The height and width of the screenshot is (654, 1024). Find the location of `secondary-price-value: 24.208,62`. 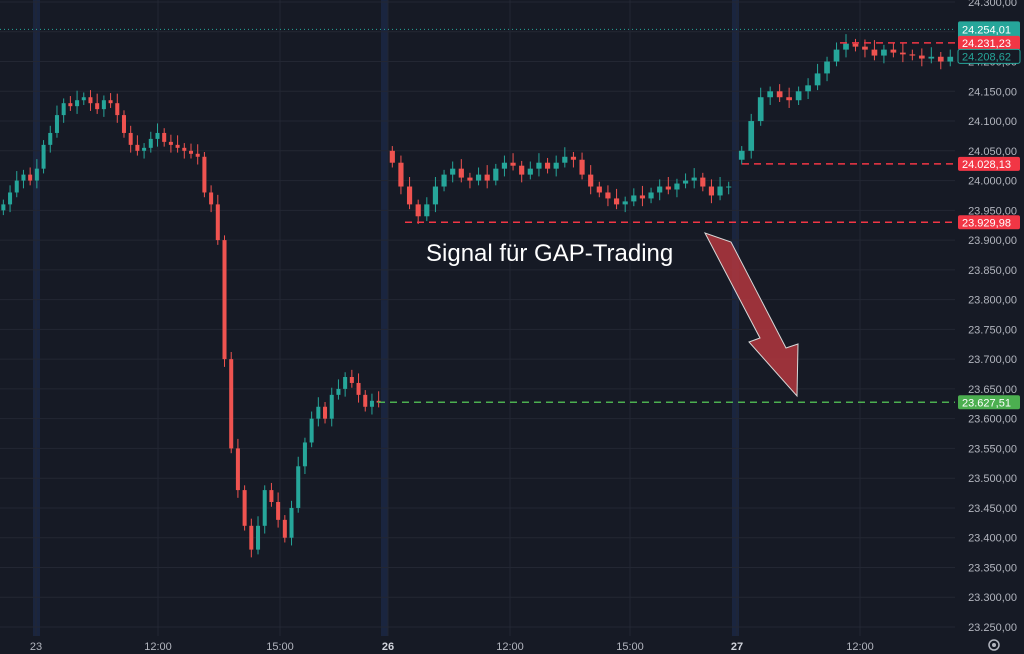

secondary-price-value: 24.208,62 is located at coordinates (986, 57).